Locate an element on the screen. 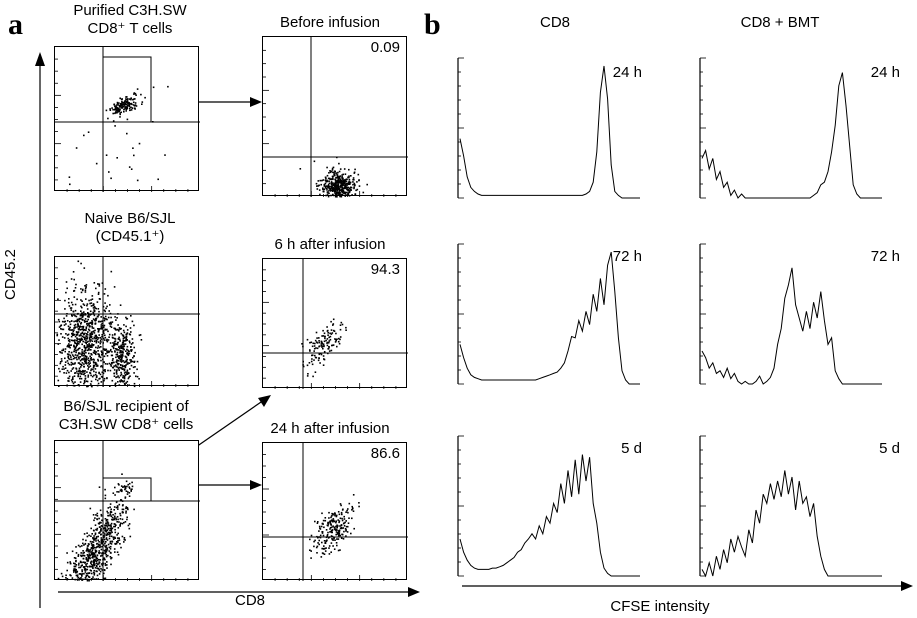 Image resolution: width=917 pixels, height=618 pixels. panel-a-letter: a is located at coordinates (15, 24).